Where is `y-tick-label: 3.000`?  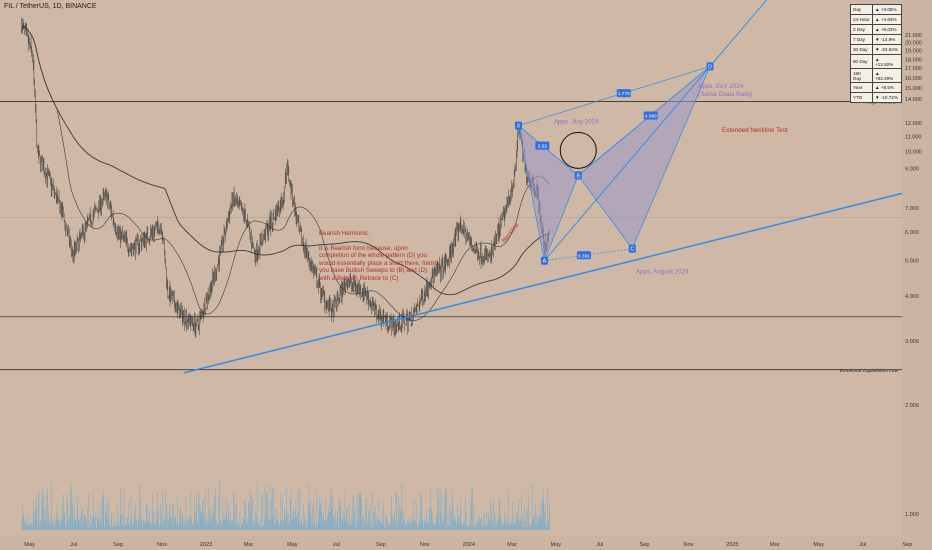 y-tick-label: 3.000 is located at coordinates (912, 342).